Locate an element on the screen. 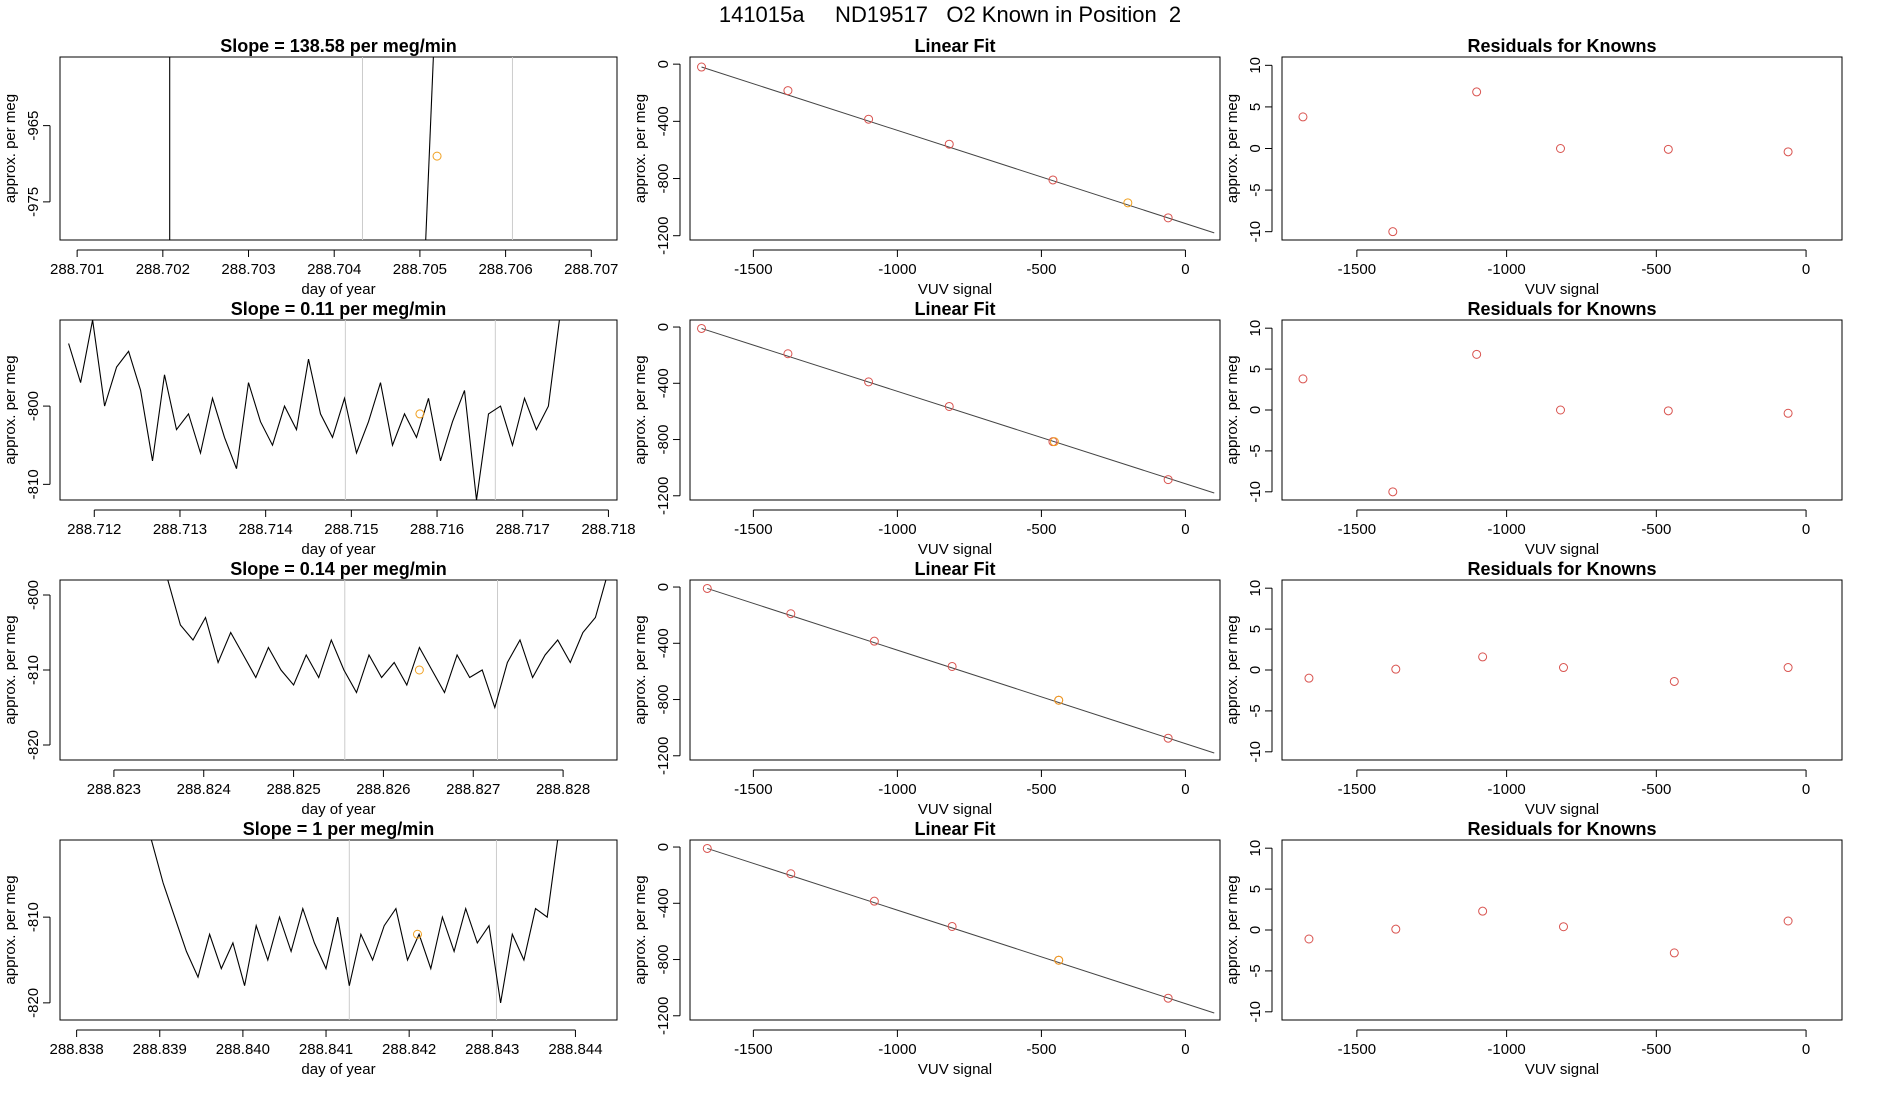  y-tick-label: -965 is located at coordinates (33, 126).